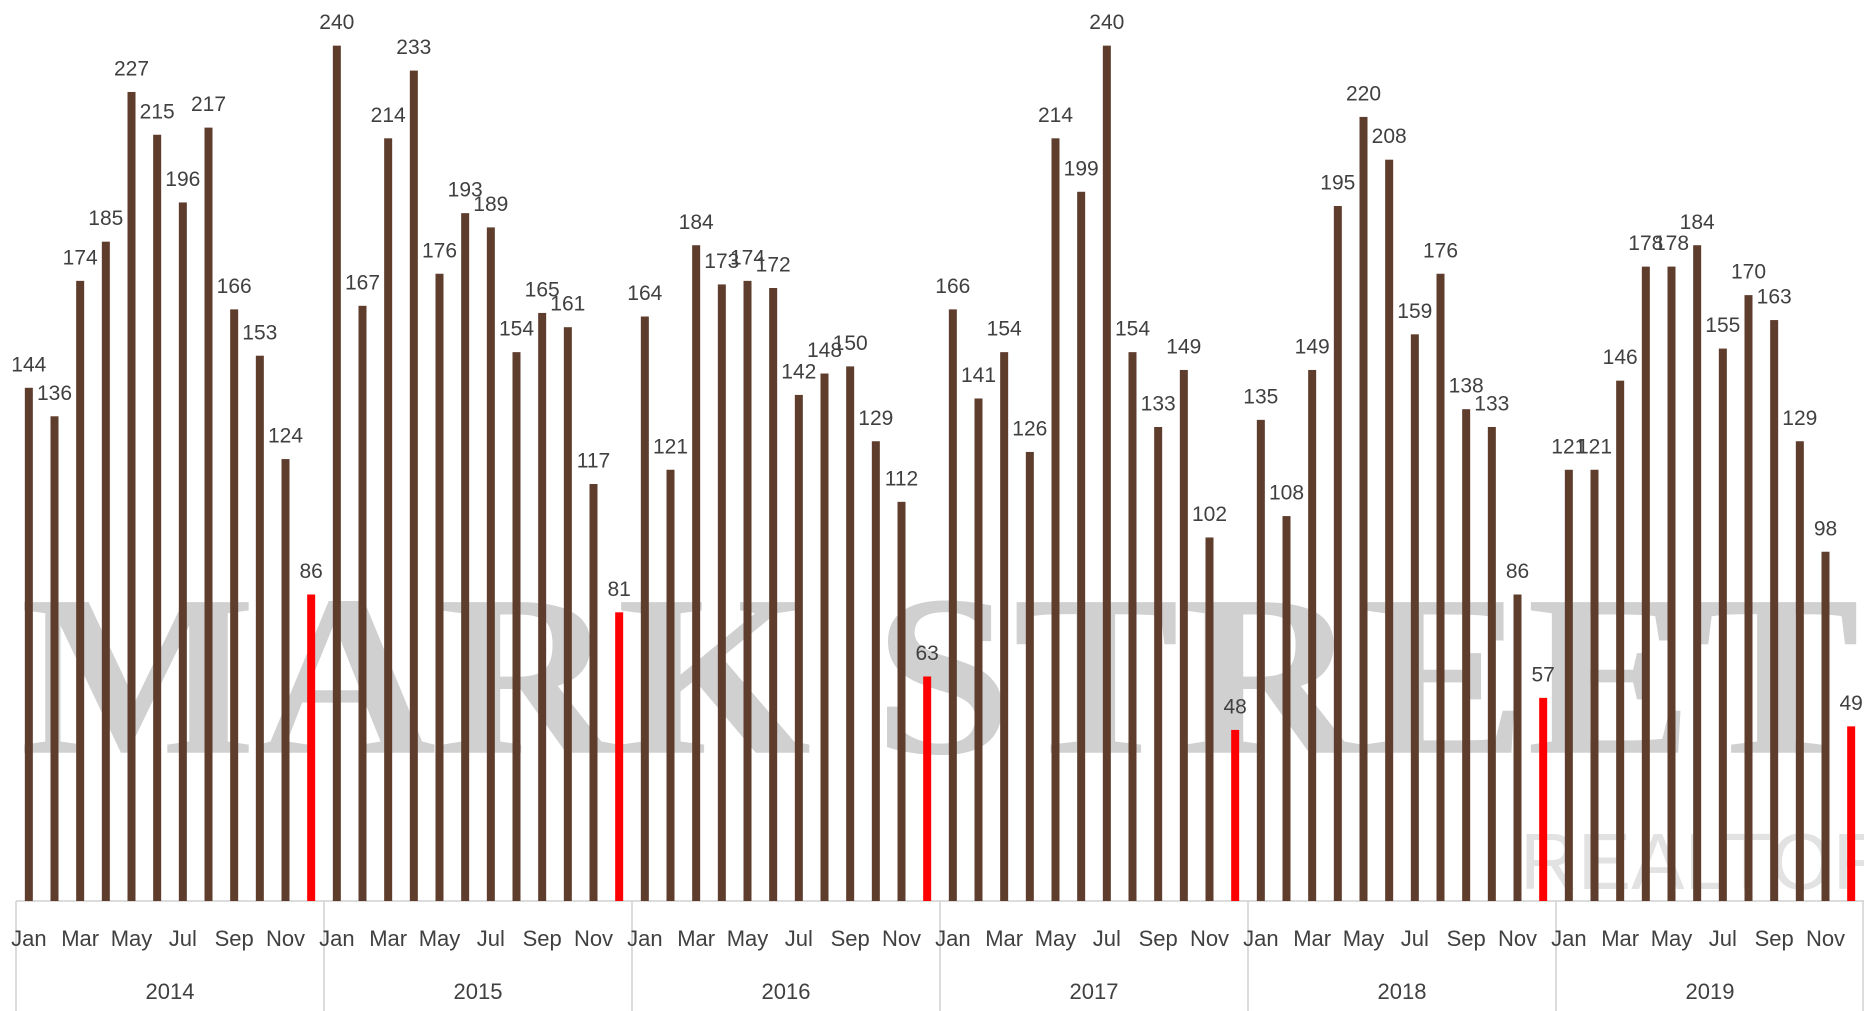 This screenshot has width=1864, height=1011. I want to click on data-label: 184, so click(696, 222).